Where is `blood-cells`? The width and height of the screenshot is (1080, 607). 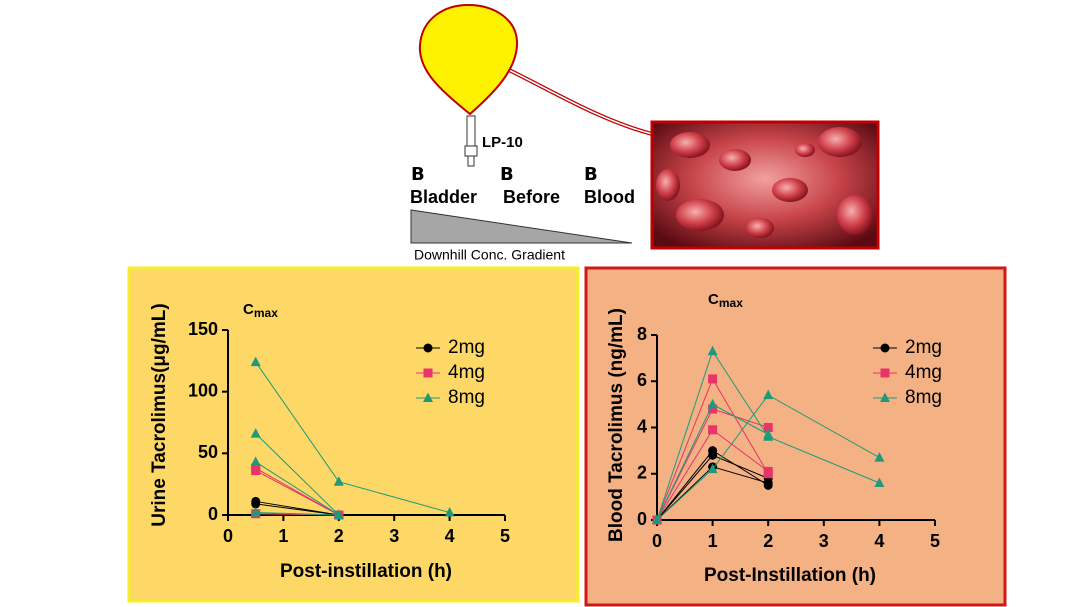 blood-cells is located at coordinates (764, 182).